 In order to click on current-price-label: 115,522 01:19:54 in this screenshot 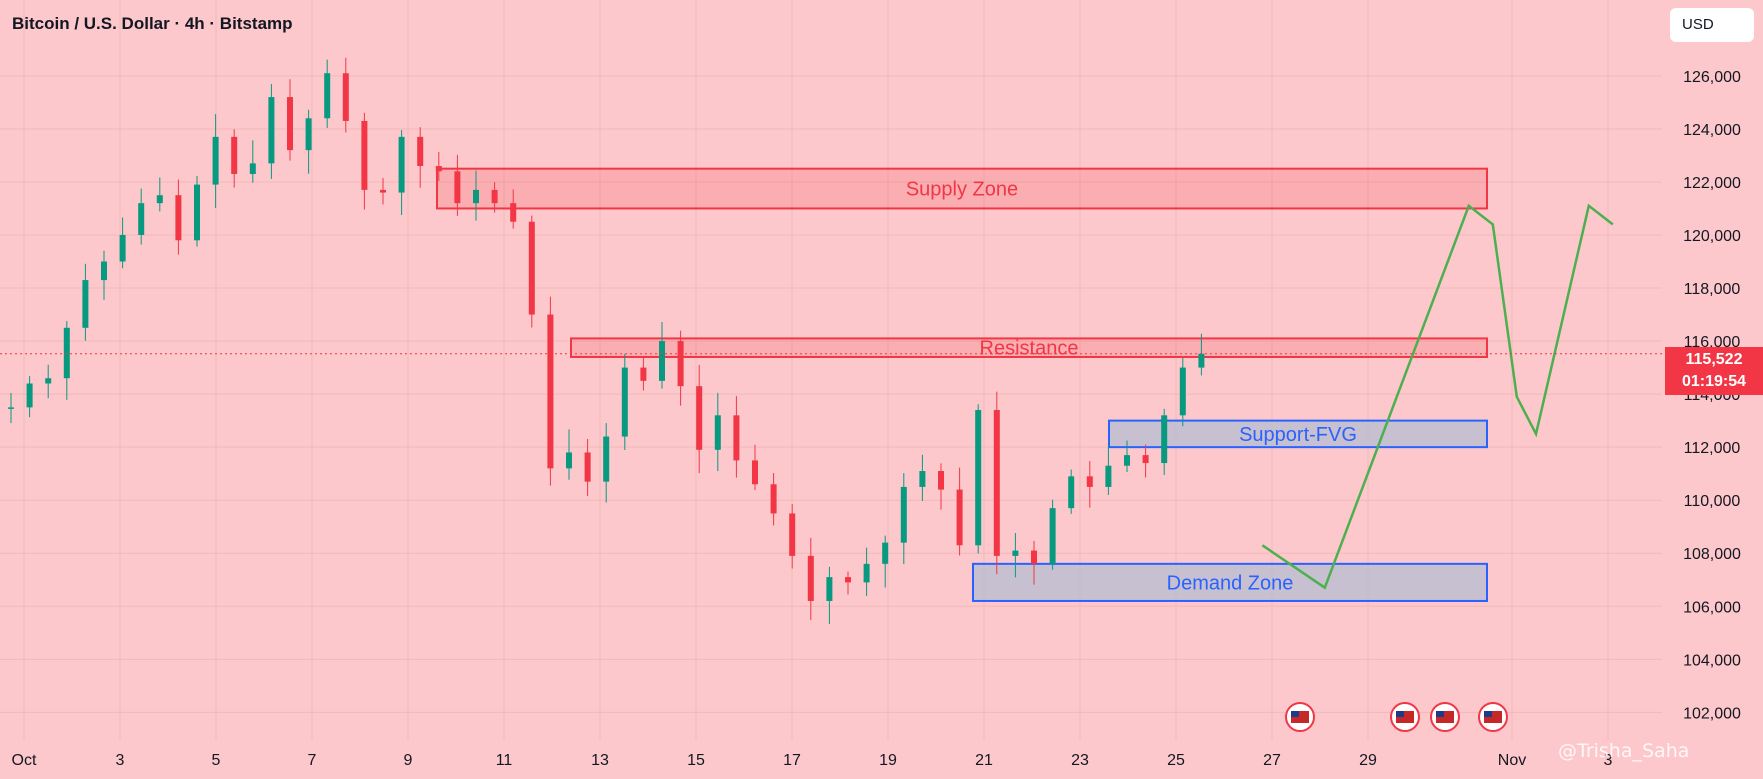, I will do `click(1714, 371)`.